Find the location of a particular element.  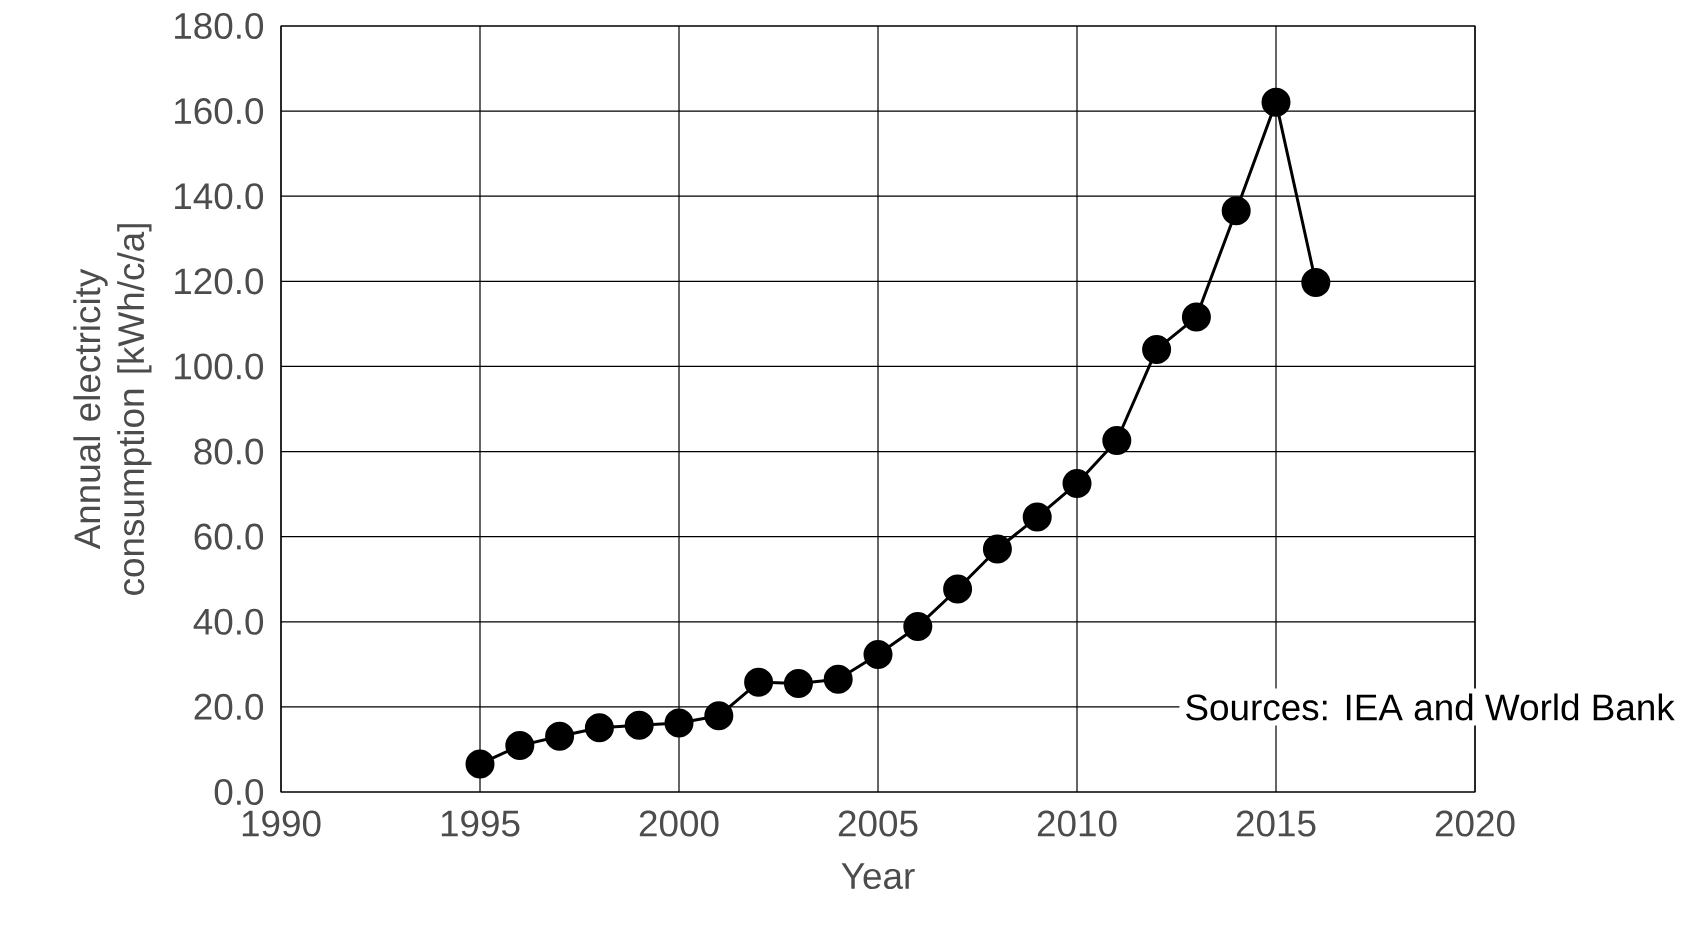

y-tick-label: 100.0 is located at coordinates (219, 366).